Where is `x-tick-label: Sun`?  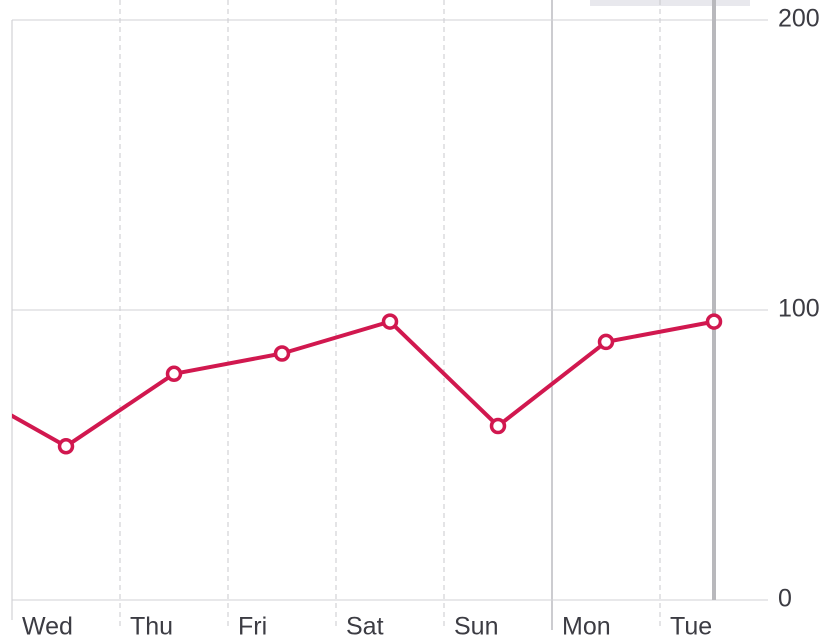 x-tick-label: Sun is located at coordinates (476, 626).